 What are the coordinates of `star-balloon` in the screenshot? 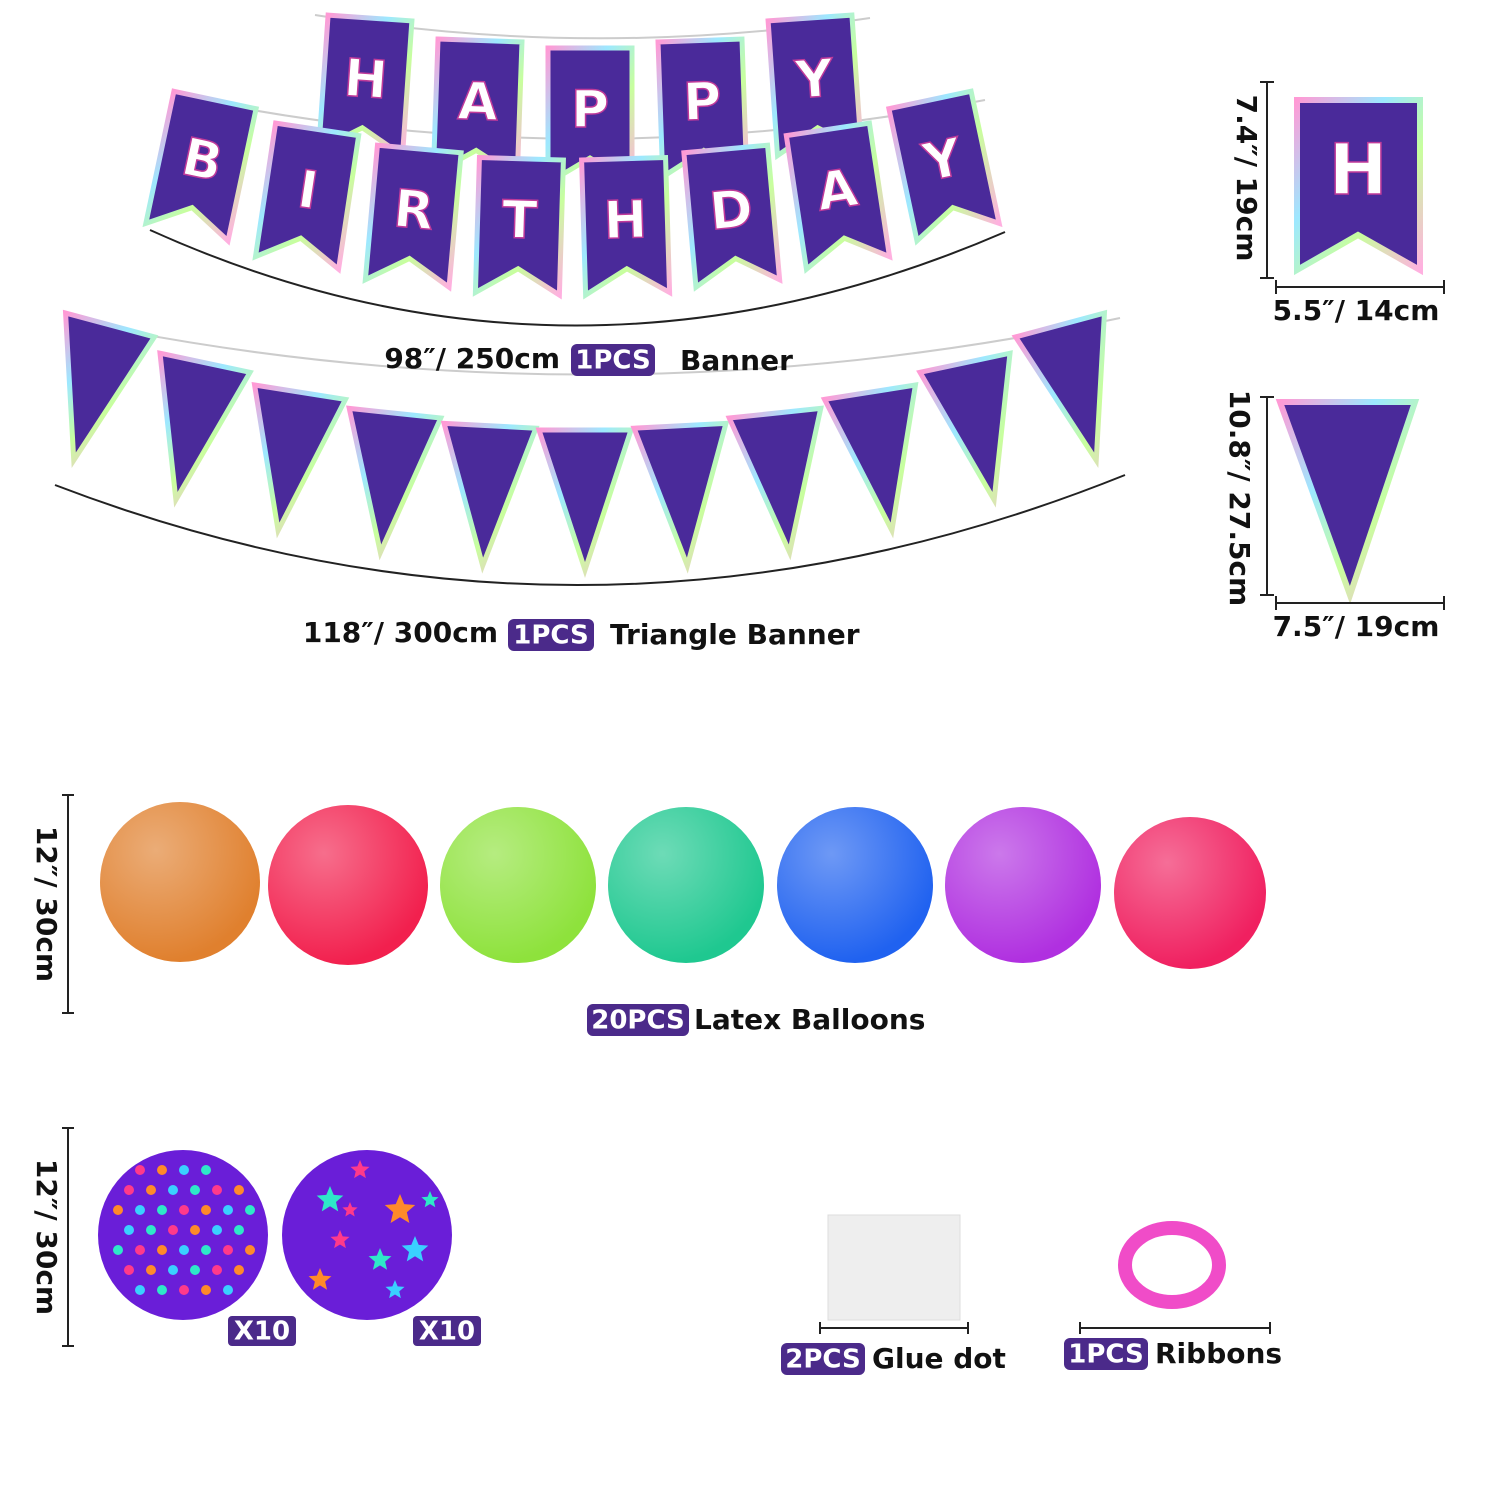 It's located at (367, 1235).